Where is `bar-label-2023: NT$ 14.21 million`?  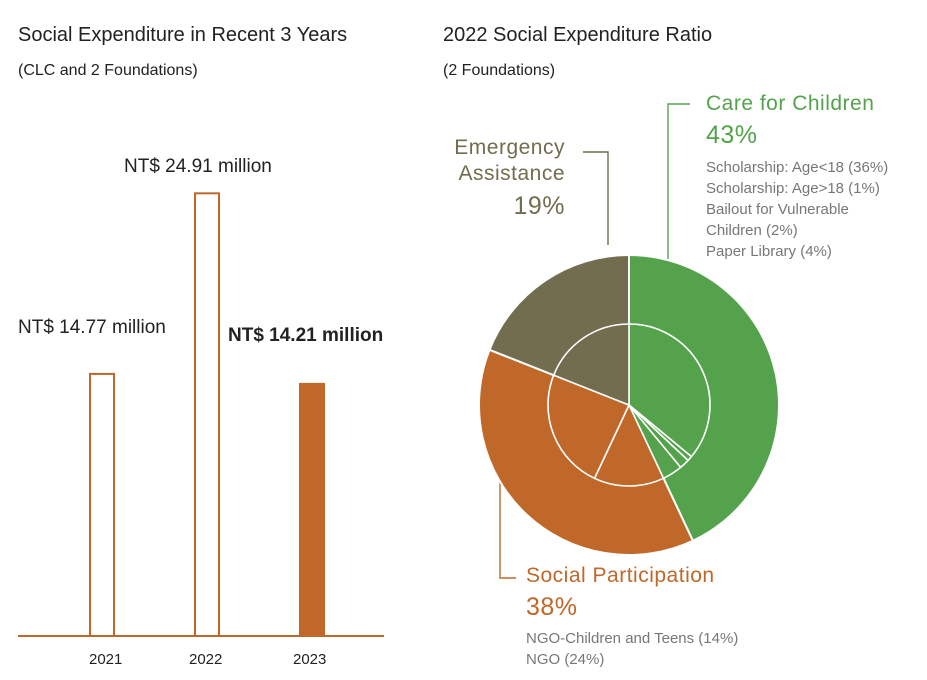 bar-label-2023: NT$ 14.21 million is located at coordinates (306, 335).